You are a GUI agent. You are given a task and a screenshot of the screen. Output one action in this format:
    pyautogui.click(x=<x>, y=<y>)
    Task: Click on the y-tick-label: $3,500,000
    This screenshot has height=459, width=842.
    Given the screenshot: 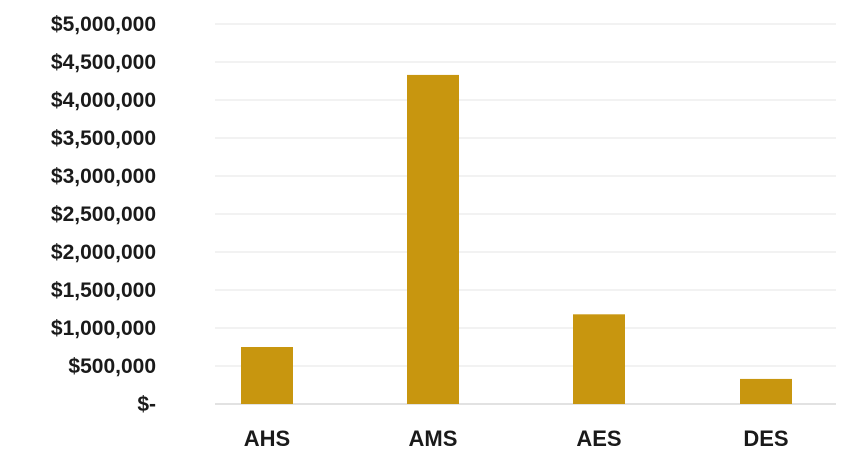 What is the action you would take?
    pyautogui.click(x=103, y=138)
    